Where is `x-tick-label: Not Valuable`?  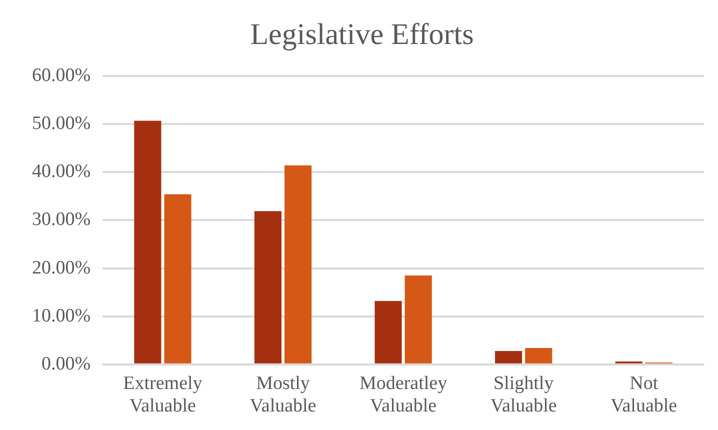 x-tick-label: Not Valuable is located at coordinates (644, 394).